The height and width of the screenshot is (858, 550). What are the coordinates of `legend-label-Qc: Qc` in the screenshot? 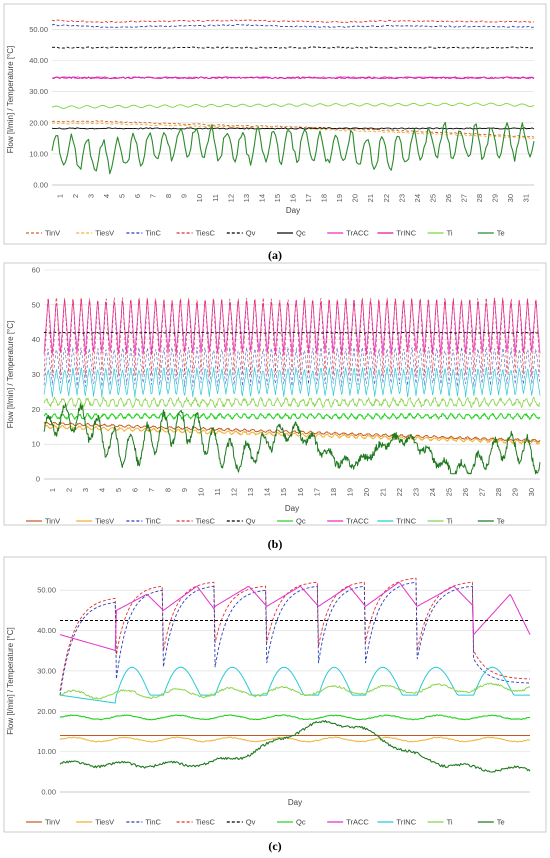 It's located at (301, 822).